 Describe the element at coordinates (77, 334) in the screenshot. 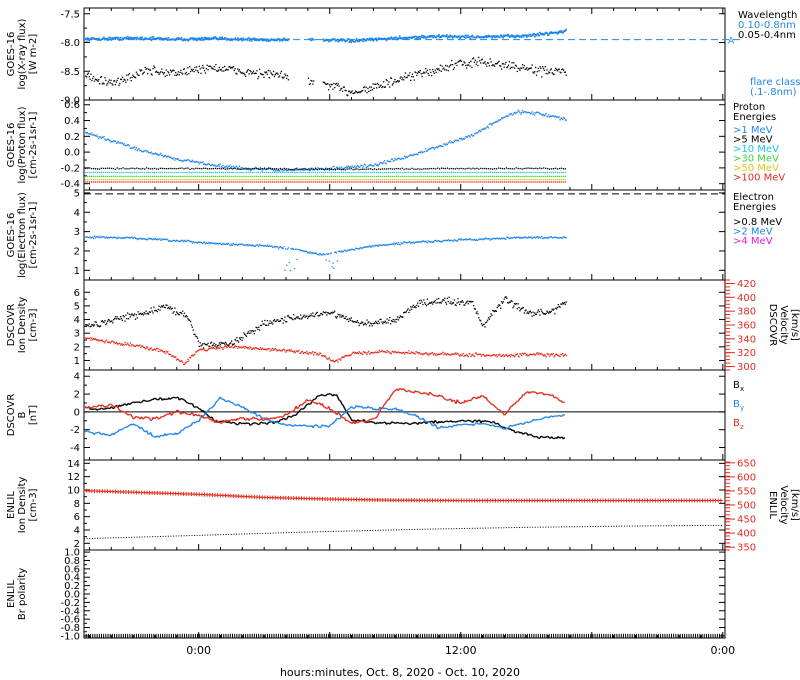

I see `y-tick-label: 3` at that location.